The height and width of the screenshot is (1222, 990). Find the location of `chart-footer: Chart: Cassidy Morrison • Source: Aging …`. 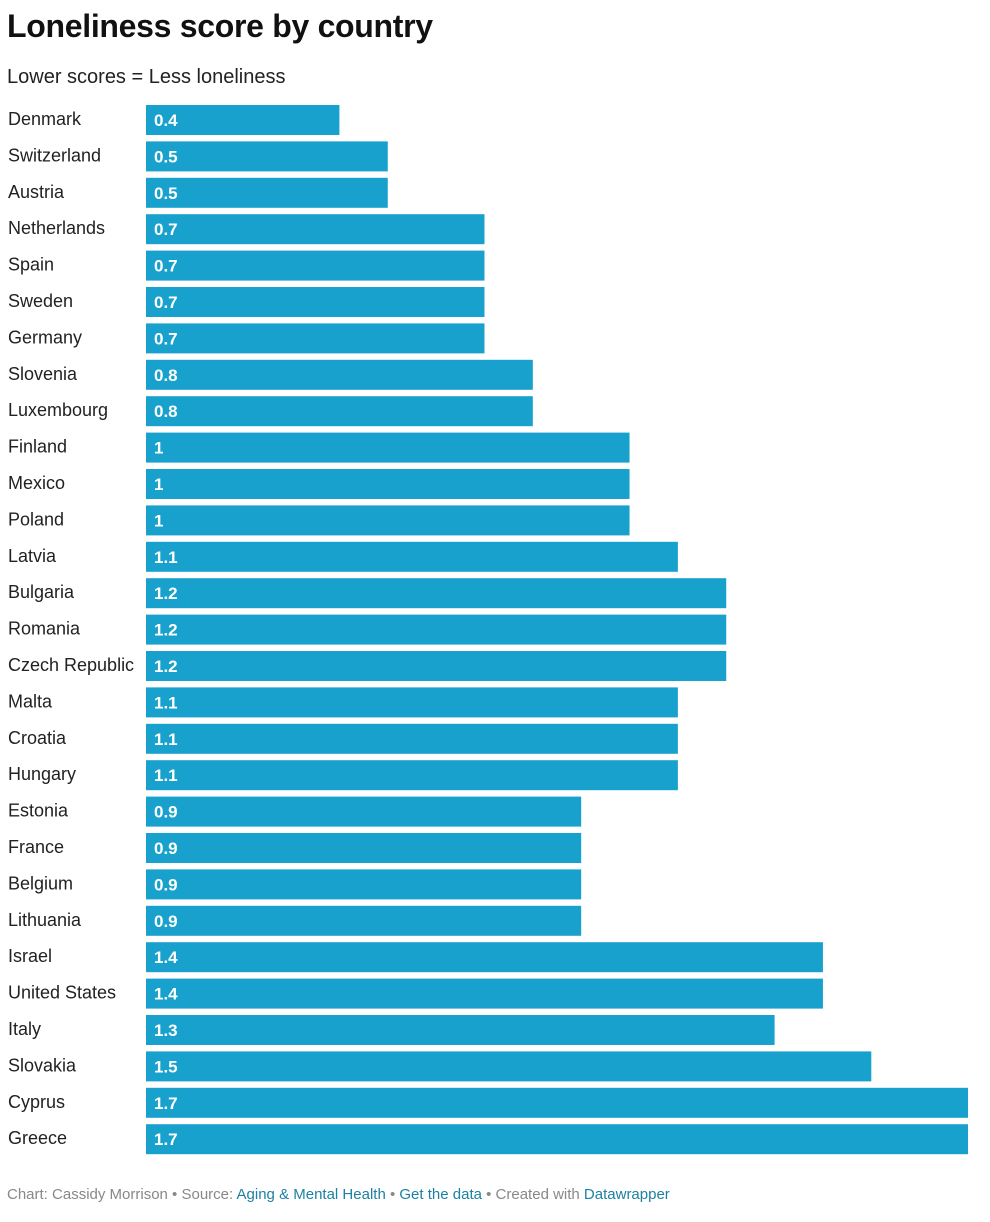

chart-footer: Chart: Cassidy Morrison • Source: Aging … is located at coordinates (338, 1194).